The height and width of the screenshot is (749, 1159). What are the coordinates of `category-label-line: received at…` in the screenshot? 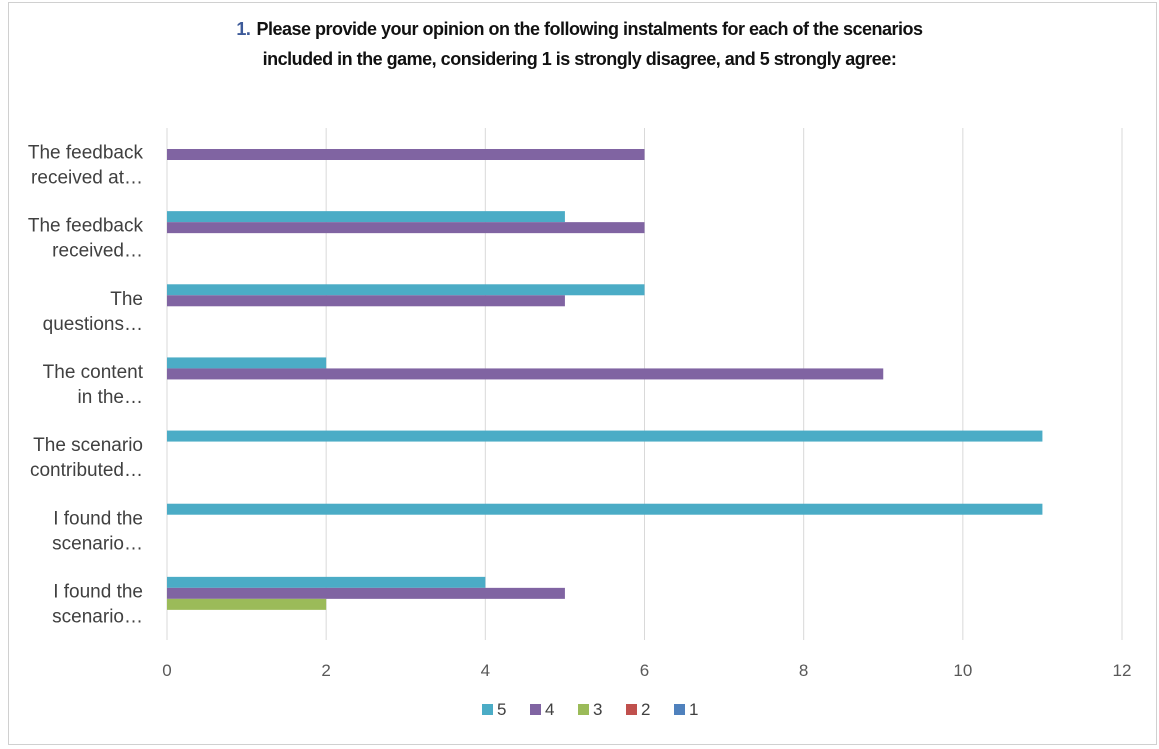 It's located at (87, 178).